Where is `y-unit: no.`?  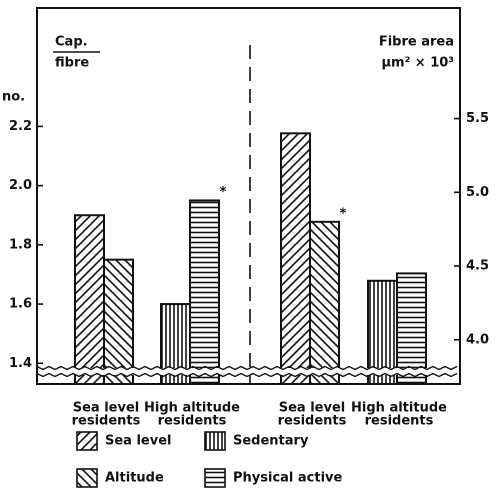 y-unit: no. is located at coordinates (13, 97).